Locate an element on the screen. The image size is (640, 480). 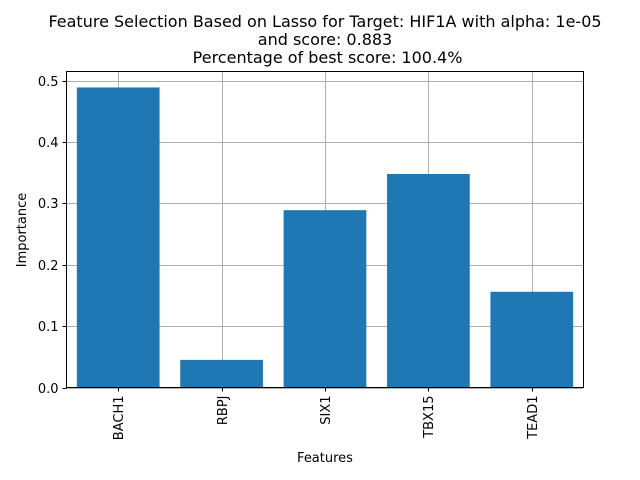
bar-tbx15 is located at coordinates (428, 280).